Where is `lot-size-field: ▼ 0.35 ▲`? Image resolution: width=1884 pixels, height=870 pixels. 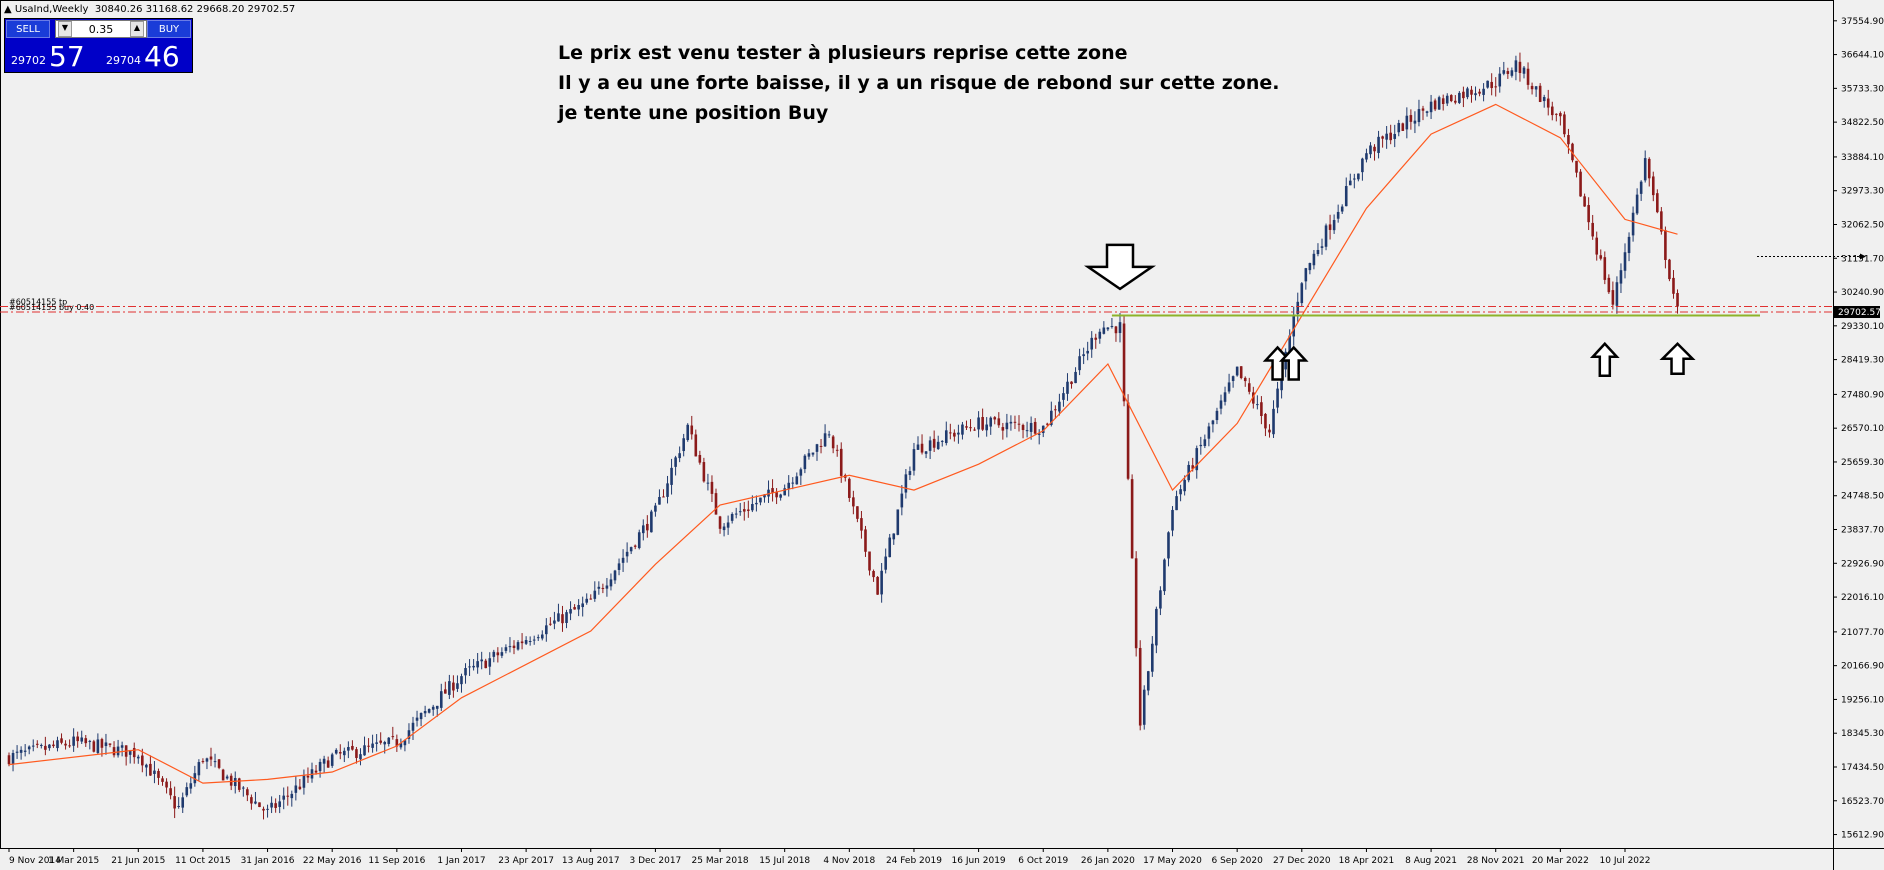 lot-size-field: ▼ 0.35 ▲ is located at coordinates (101, 29).